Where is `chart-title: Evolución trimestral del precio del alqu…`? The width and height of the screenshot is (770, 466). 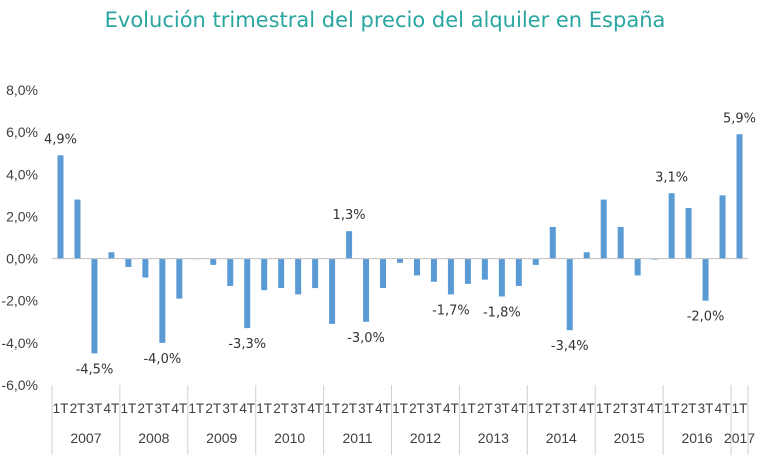
chart-title: Evolución trimestral del precio del alqu… is located at coordinates (385, 20).